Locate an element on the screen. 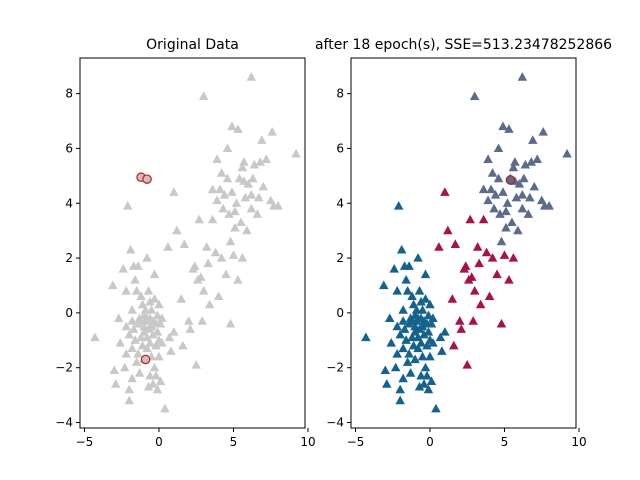  chart-title: Original Data is located at coordinates (192, 45).